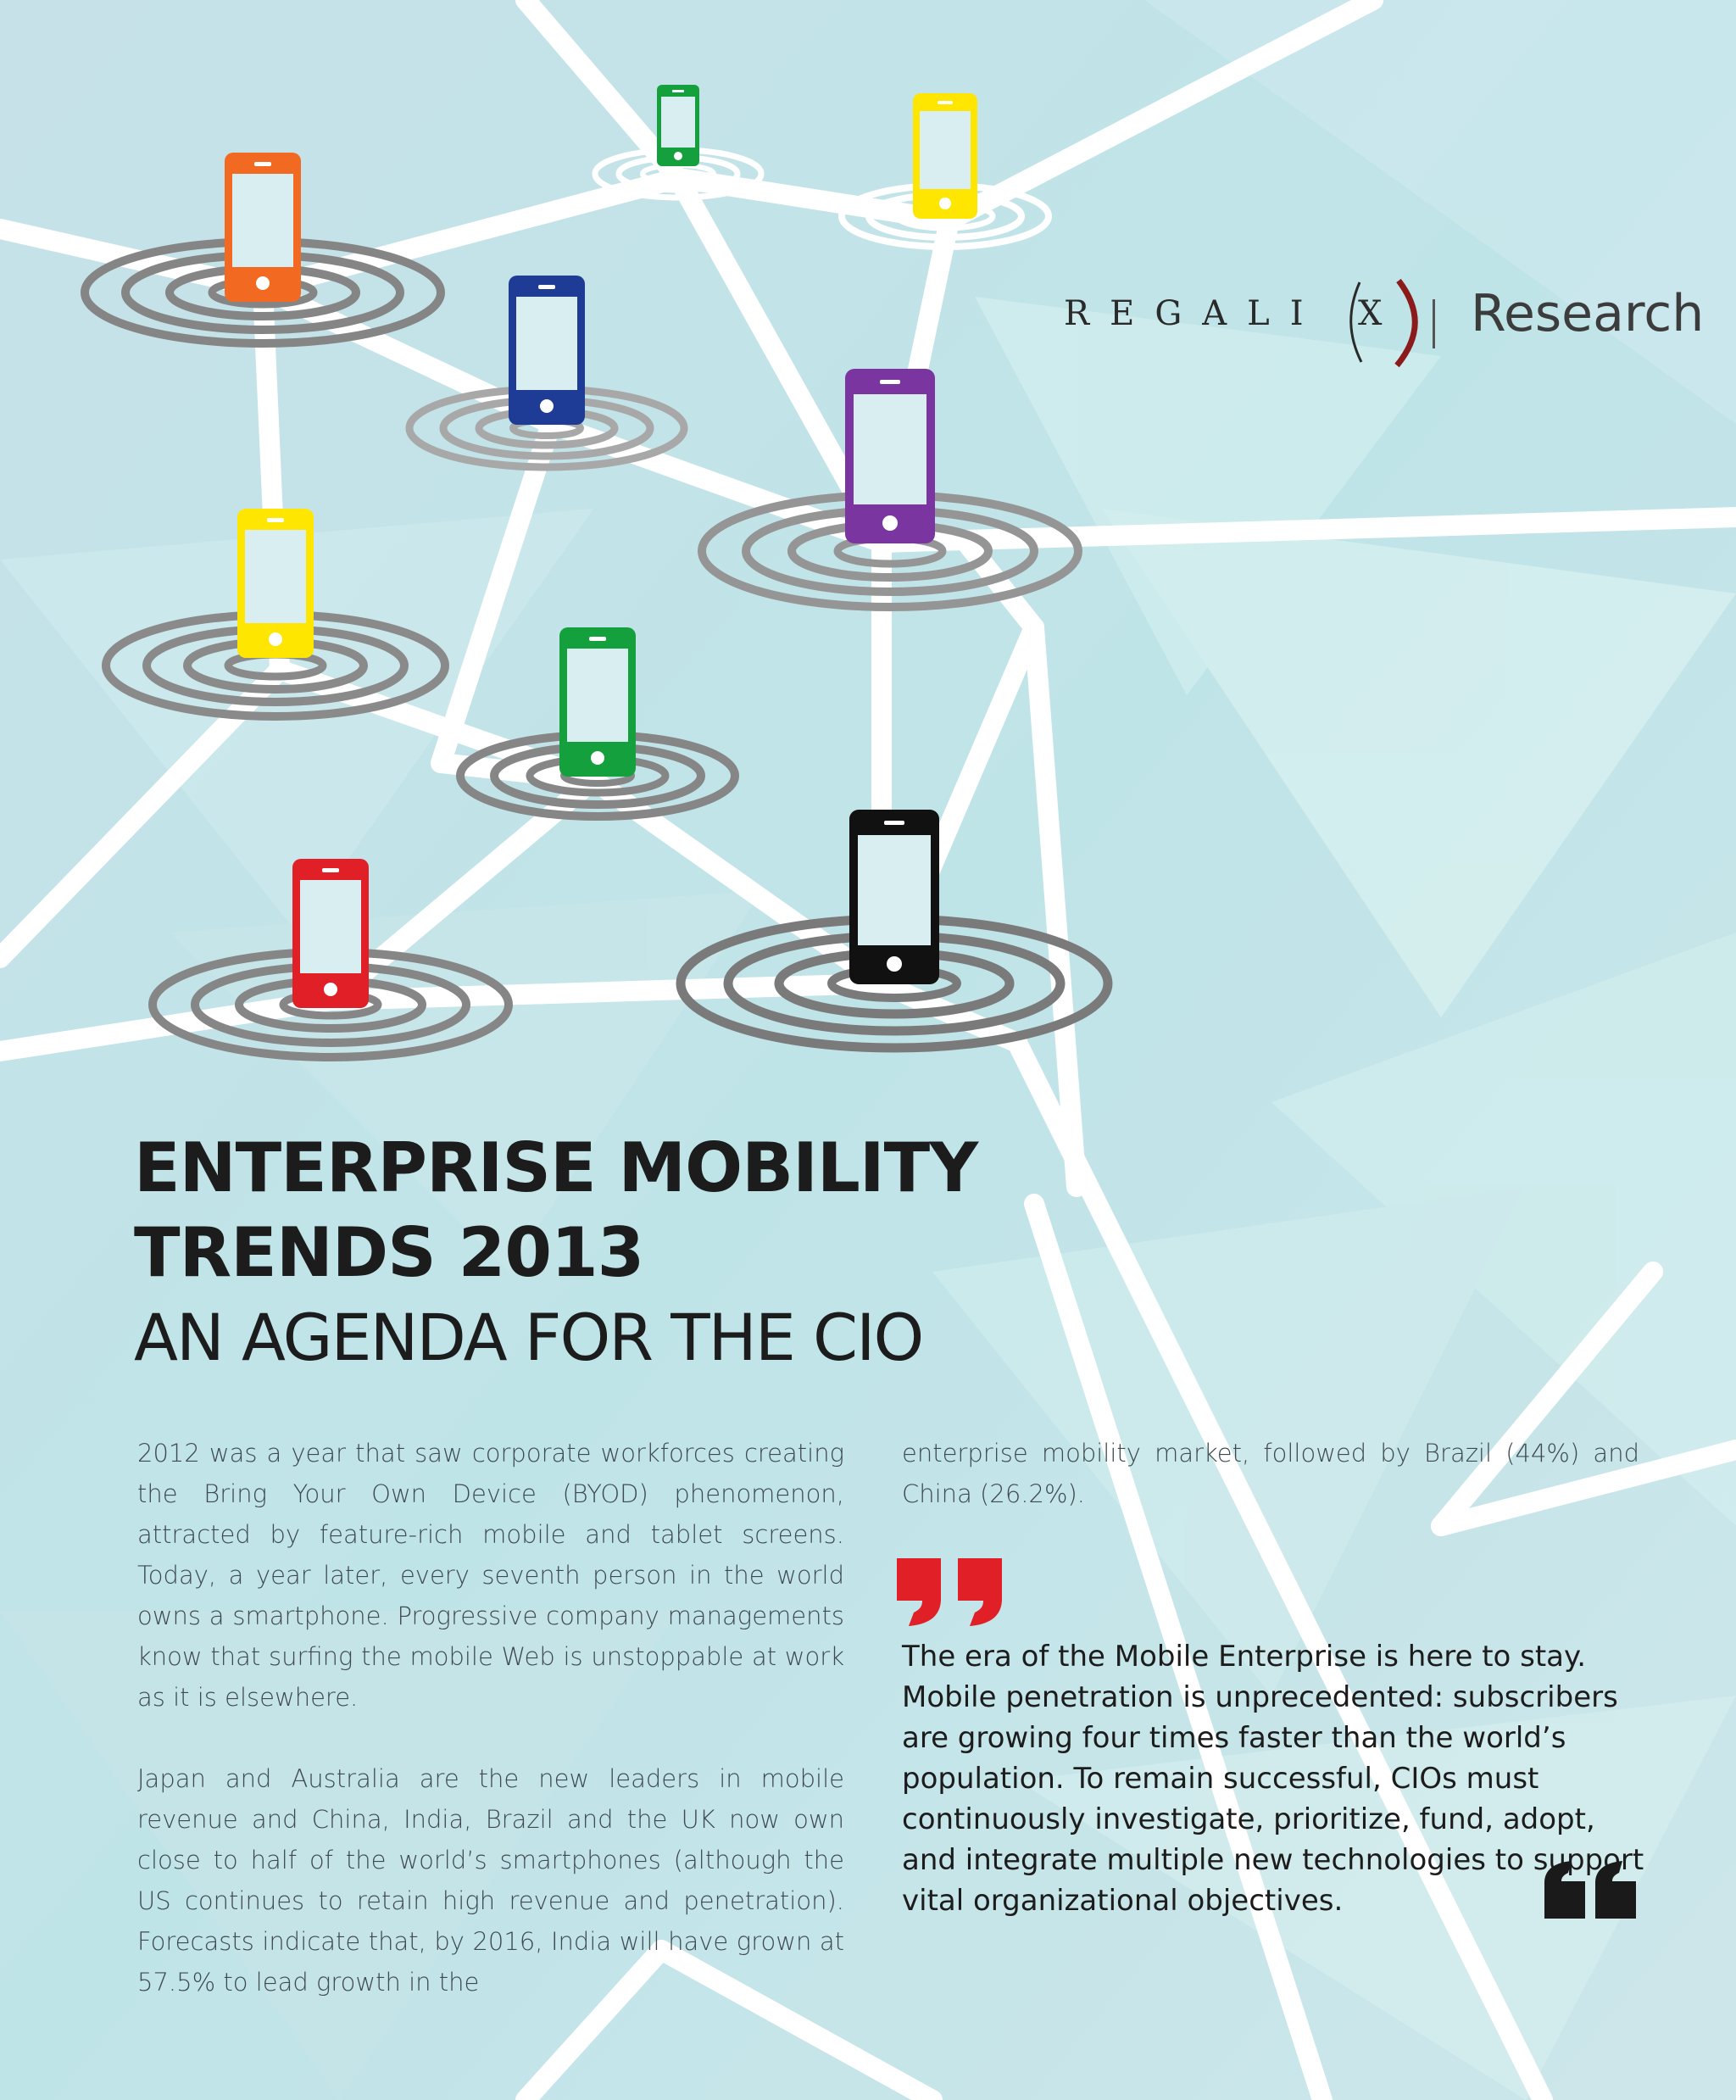 The height and width of the screenshot is (2100, 1736). Describe the element at coordinates (1434, 323) in the screenshot. I see `logo-divider` at that location.